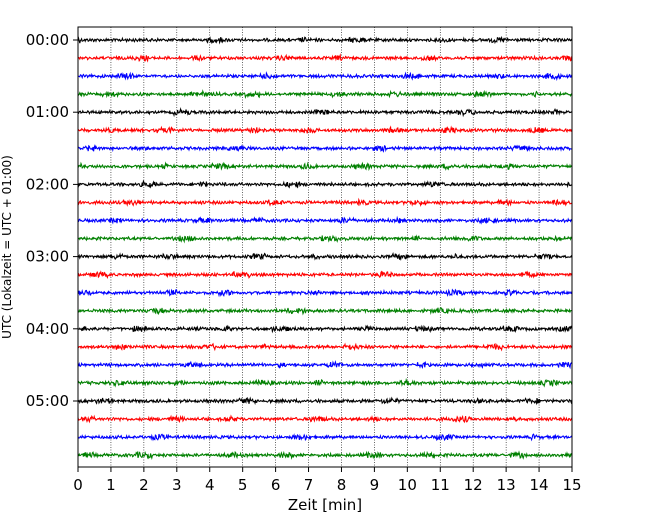 The width and height of the screenshot is (650, 524). What do you see at coordinates (47, 112) in the screenshot?
I see `y-tick-label-01:00: 01:00` at bounding box center [47, 112].